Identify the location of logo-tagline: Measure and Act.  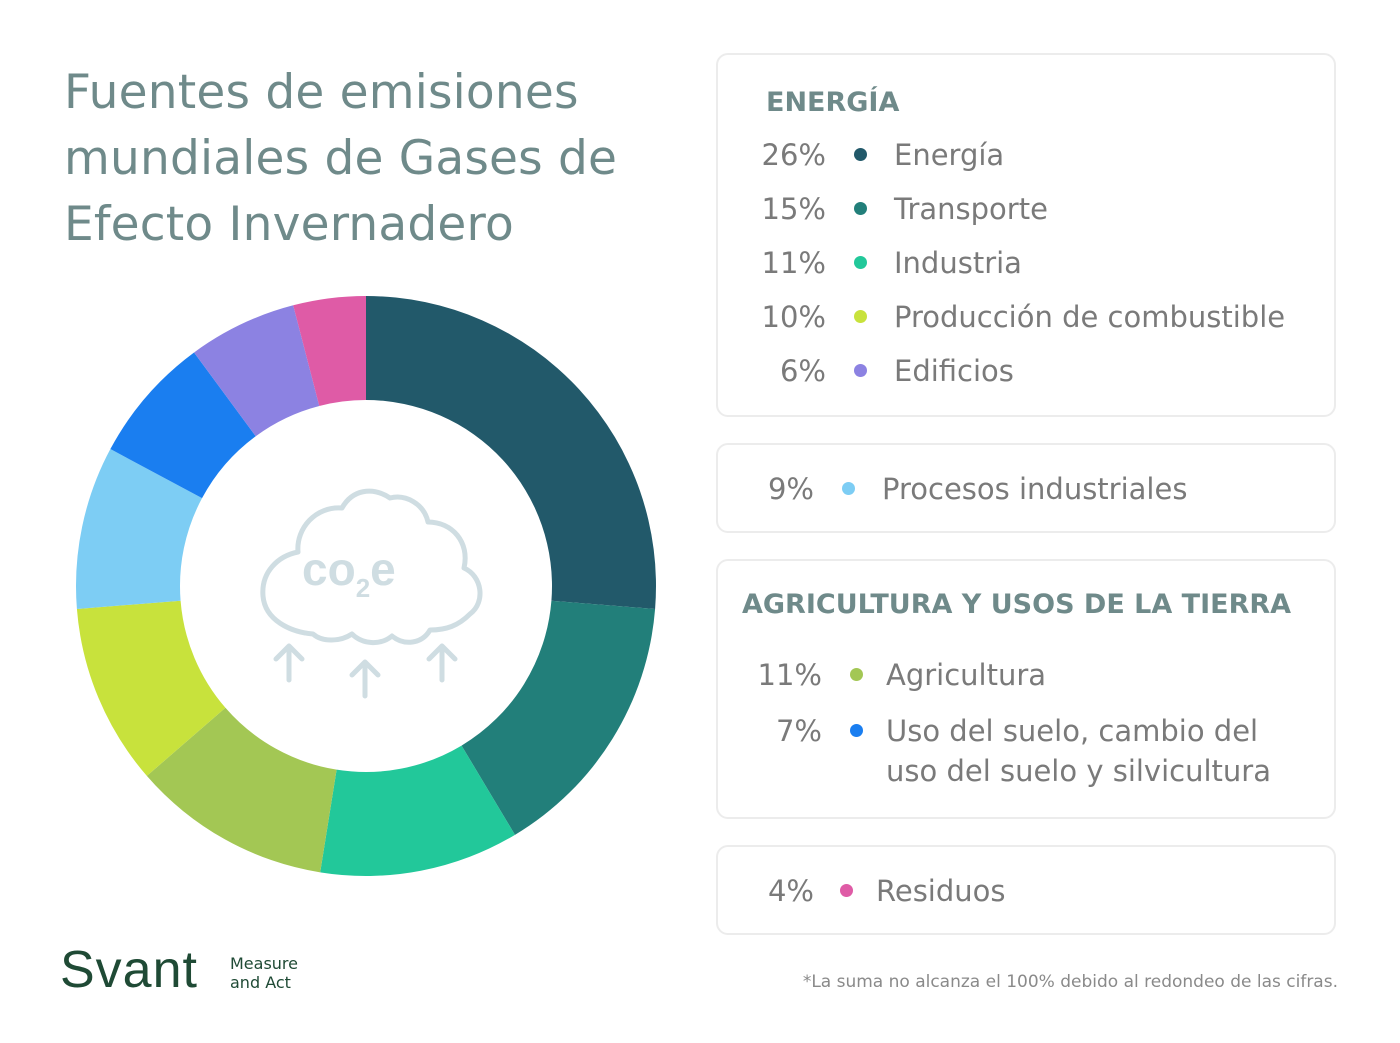
(264, 973).